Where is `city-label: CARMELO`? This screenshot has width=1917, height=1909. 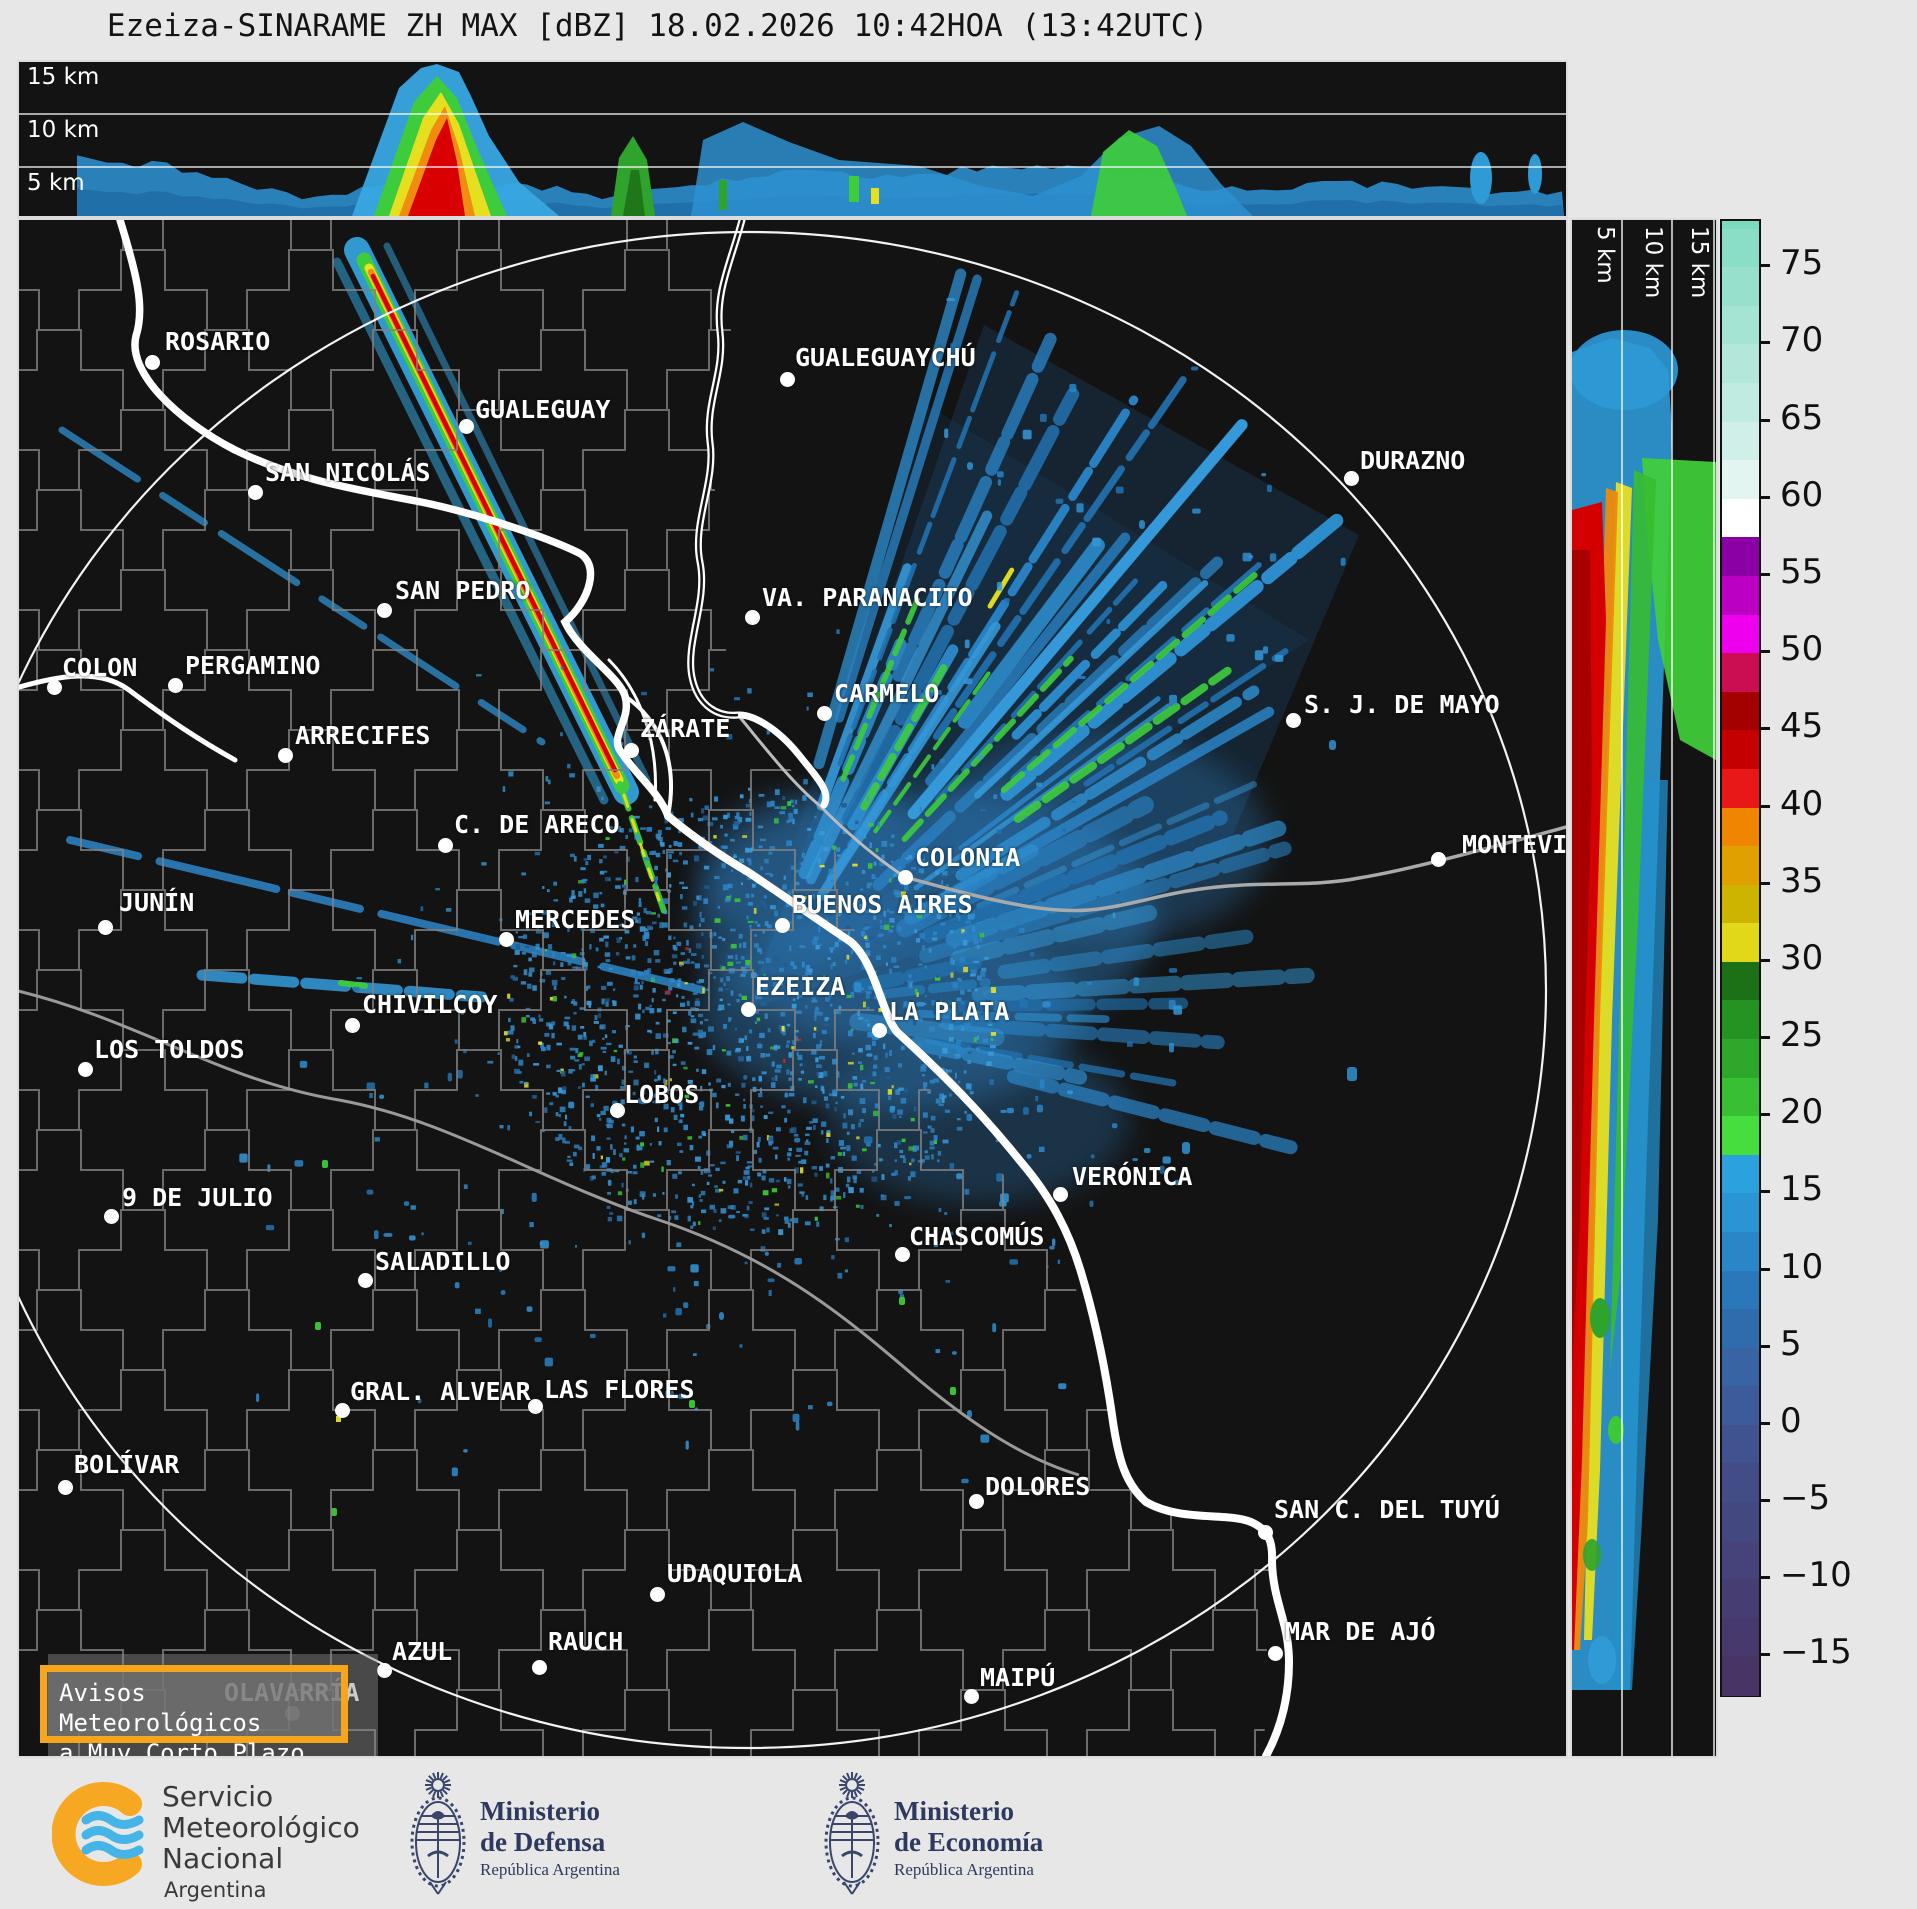 city-label: CARMELO is located at coordinates (887, 693).